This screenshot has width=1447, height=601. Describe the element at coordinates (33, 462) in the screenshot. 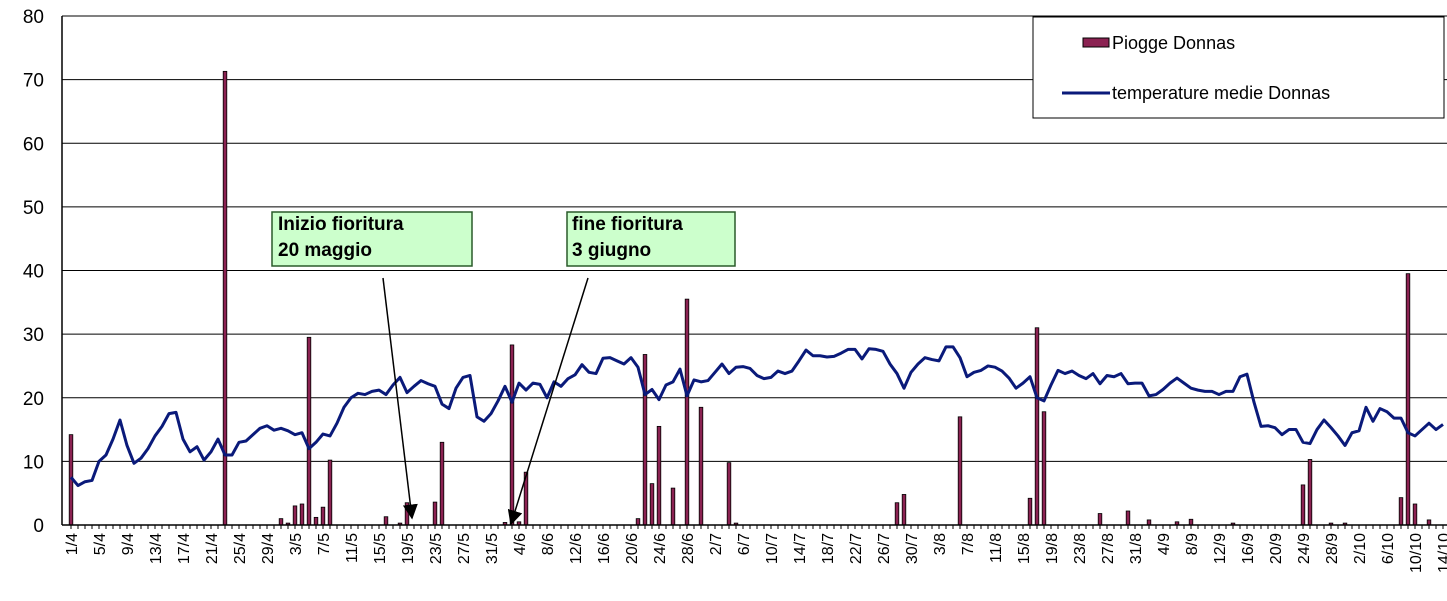

I see `y-tick-label: 10` at that location.